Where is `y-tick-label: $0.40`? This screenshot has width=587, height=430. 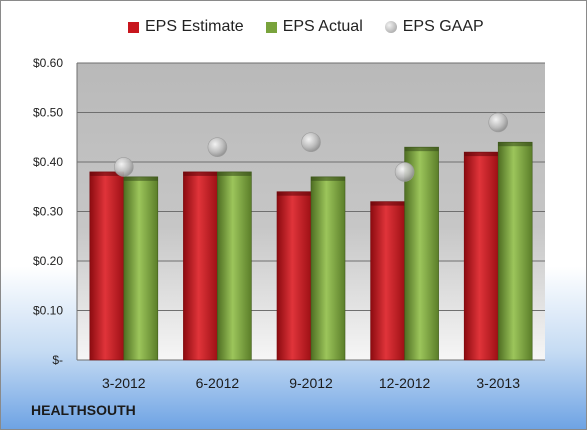 y-tick-label: $0.40 is located at coordinates (48, 162).